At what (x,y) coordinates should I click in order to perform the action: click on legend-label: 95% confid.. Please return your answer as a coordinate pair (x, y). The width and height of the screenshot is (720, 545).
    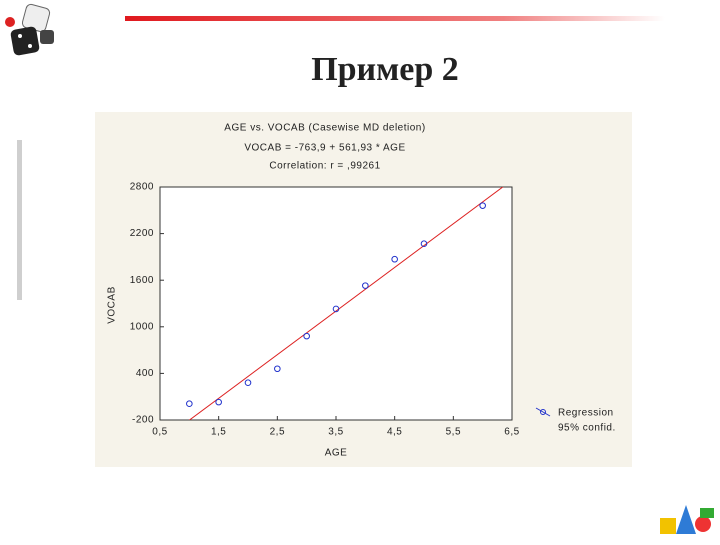
    Looking at the image, I should click on (587, 428).